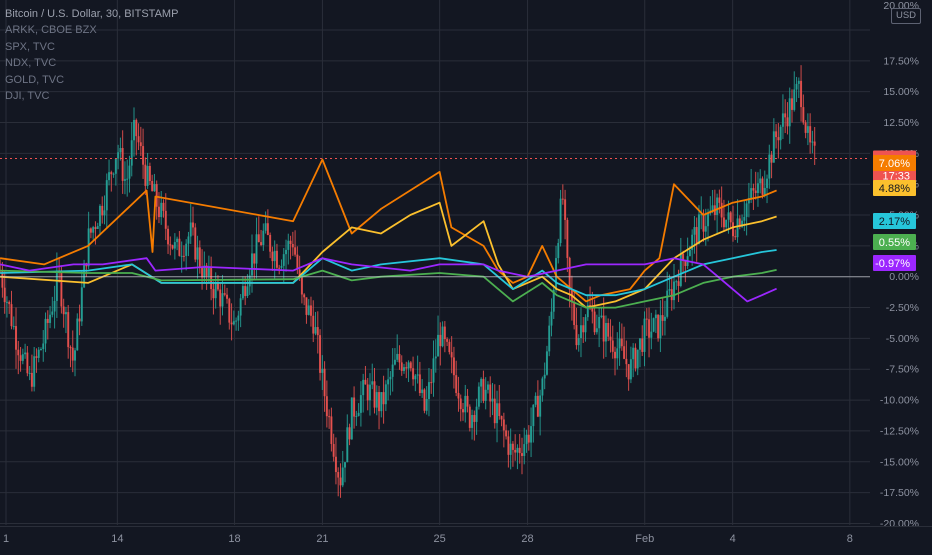 This screenshot has height=555, width=932. I want to click on y-tick-label: 0.00%, so click(904, 277).